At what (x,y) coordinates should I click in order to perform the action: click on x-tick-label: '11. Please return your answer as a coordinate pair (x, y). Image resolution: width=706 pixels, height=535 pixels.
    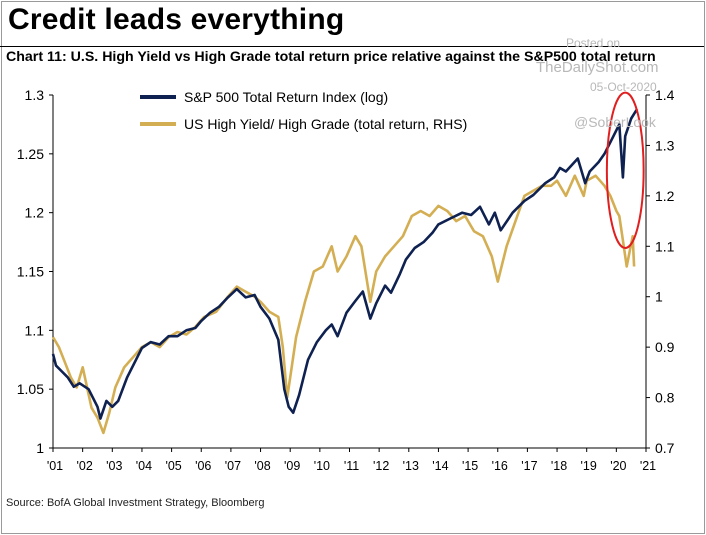
    Looking at the image, I should click on (351, 466).